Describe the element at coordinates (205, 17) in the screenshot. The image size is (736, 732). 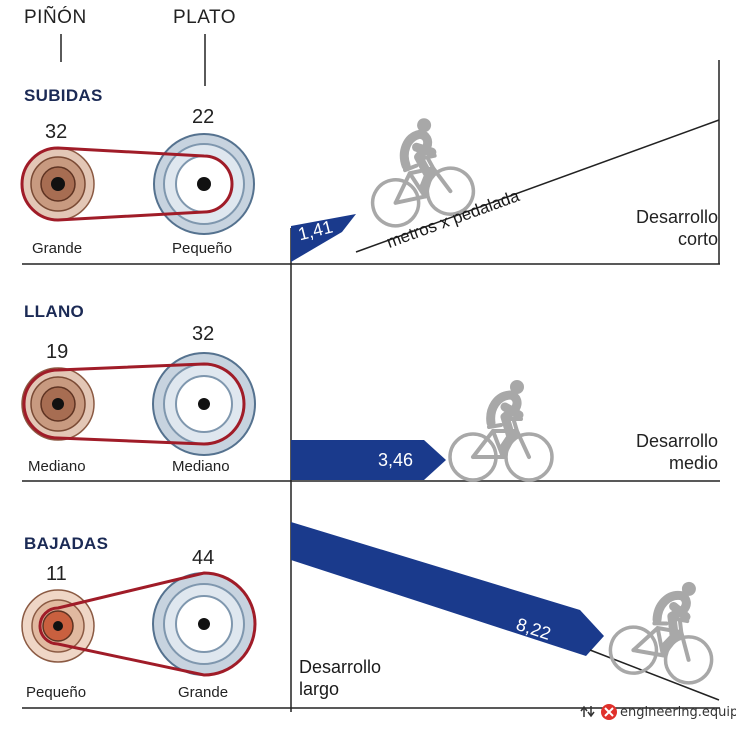
I see `plato-header: PLATO` at that location.